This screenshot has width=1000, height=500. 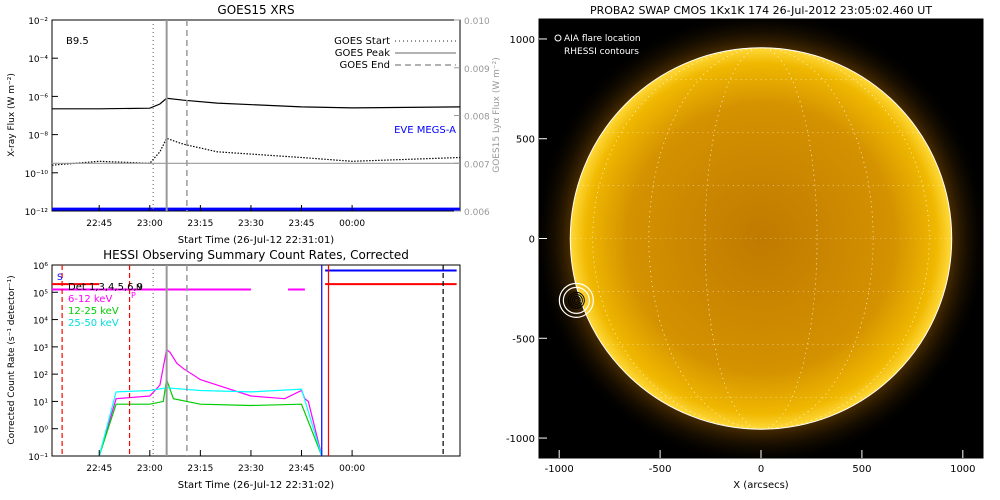 I want to click on hessi-legend-6-12: 6-12 keV, so click(x=90, y=299).